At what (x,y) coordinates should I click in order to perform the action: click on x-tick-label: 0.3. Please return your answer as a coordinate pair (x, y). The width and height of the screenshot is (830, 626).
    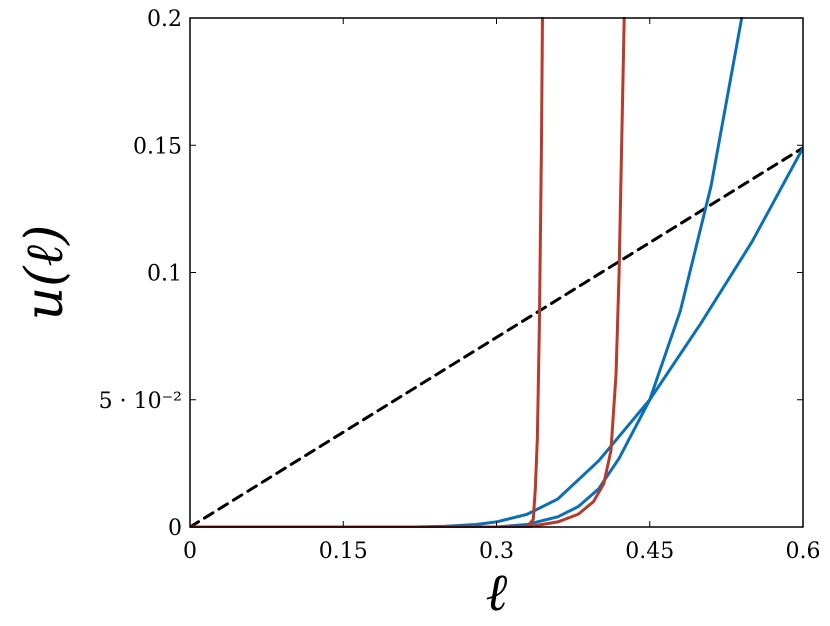
    Looking at the image, I should click on (496, 551).